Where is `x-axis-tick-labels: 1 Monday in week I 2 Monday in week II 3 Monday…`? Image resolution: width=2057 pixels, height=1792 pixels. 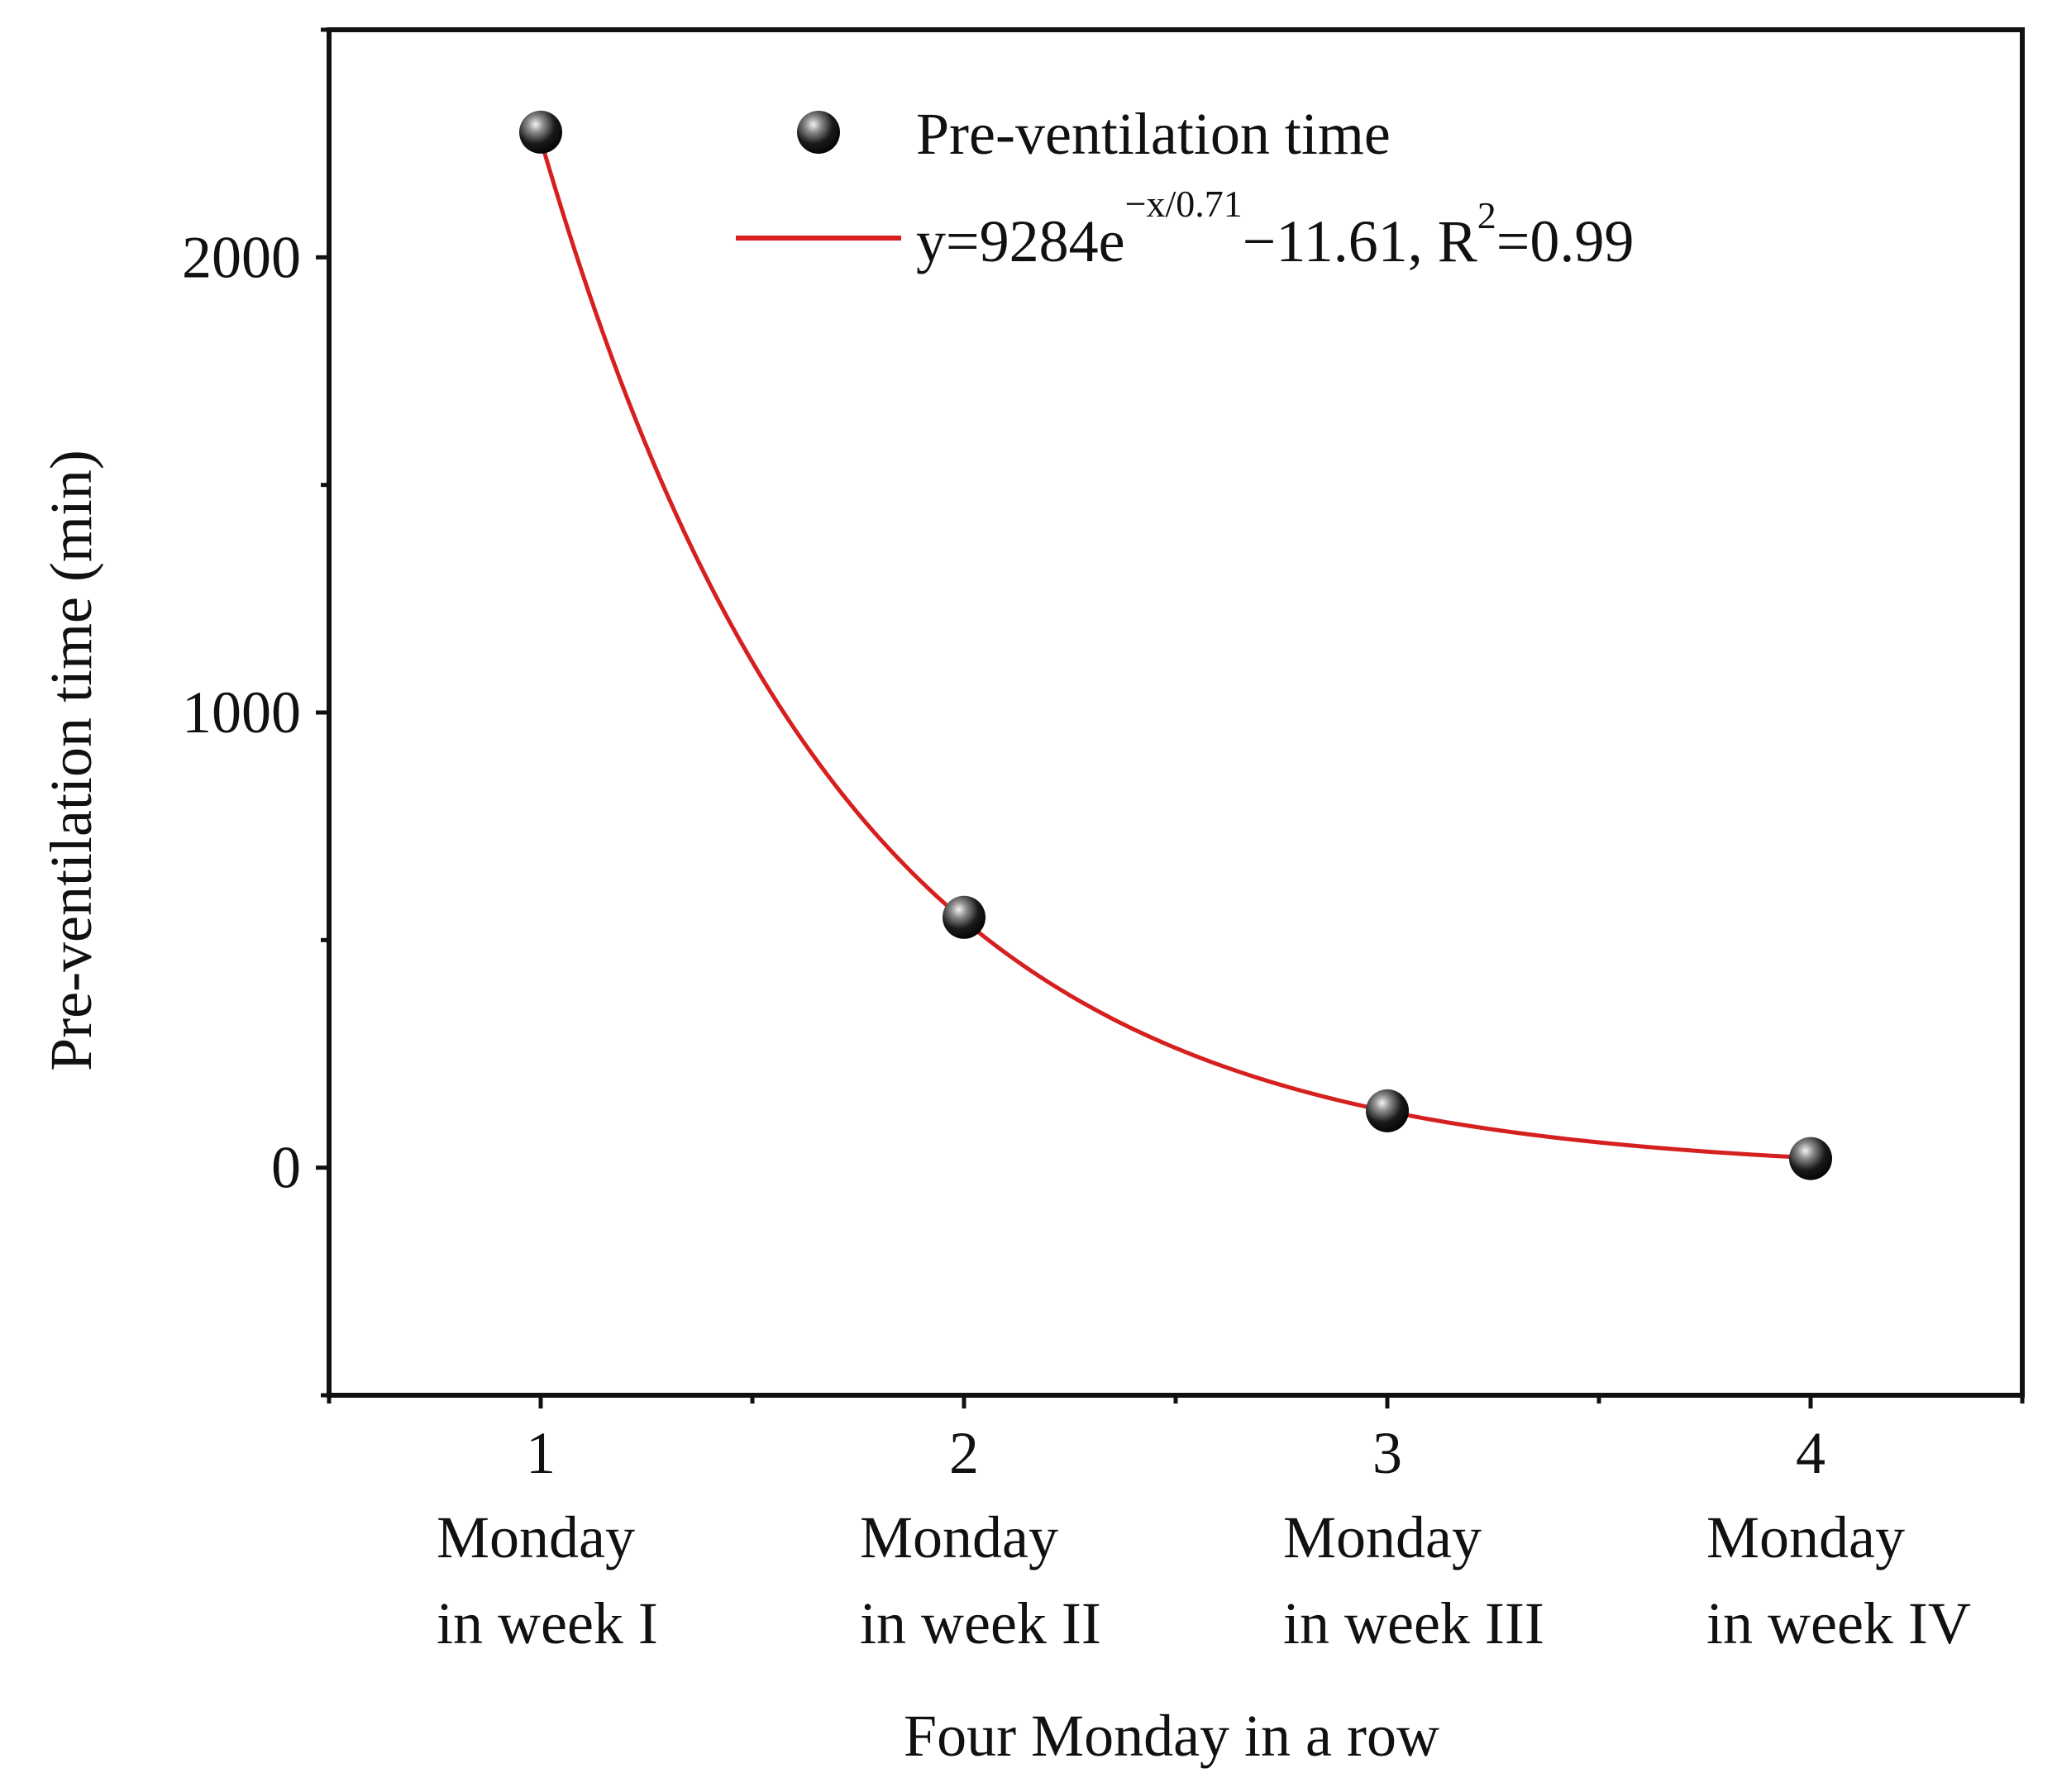 x-axis-tick-labels: 1 Monday in week I 2 Monday in week II 3 Monday… is located at coordinates (1204, 1538).